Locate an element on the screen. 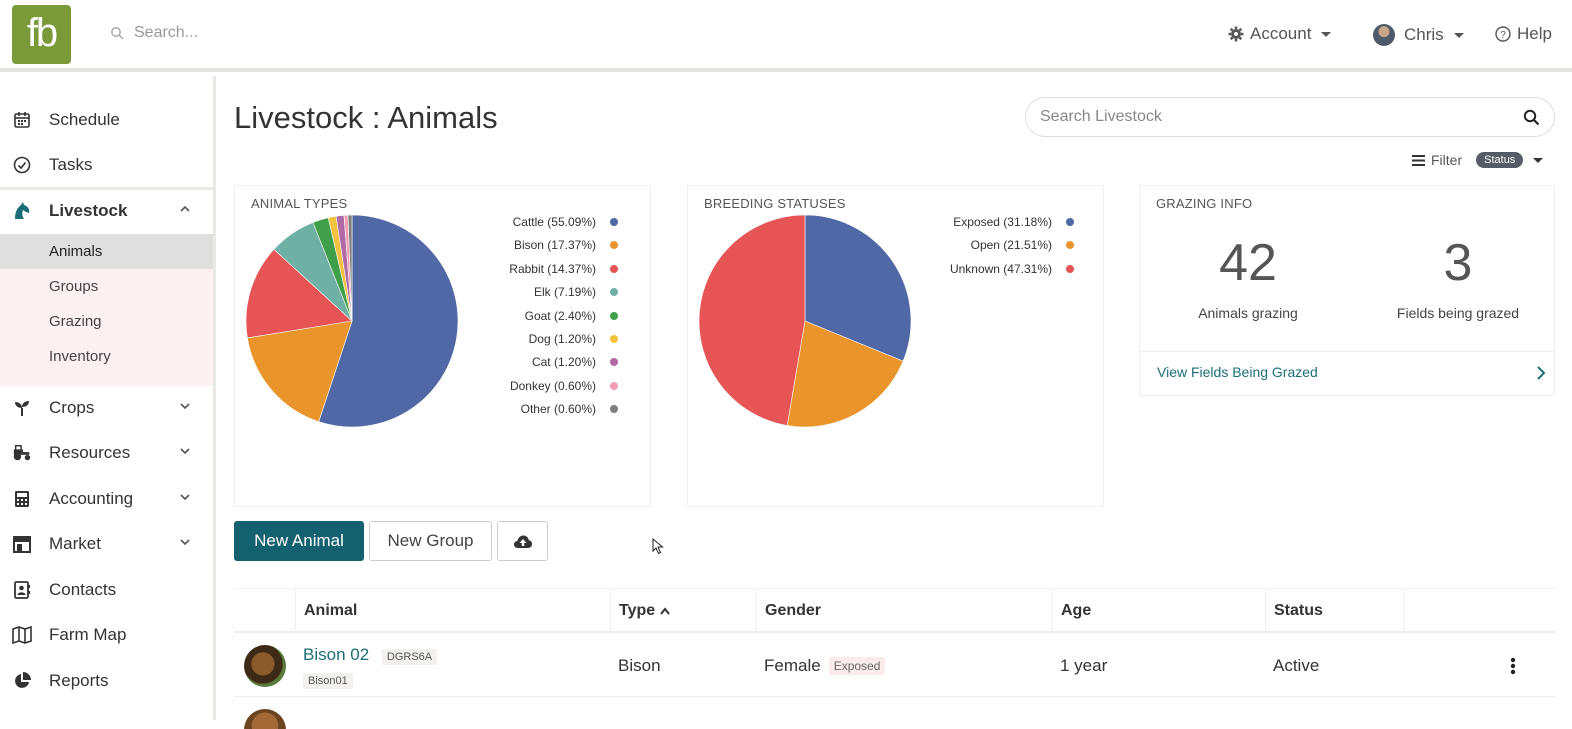 The width and height of the screenshot is (1572, 729). pie-slice-rabbit is located at coordinates (299, 293).